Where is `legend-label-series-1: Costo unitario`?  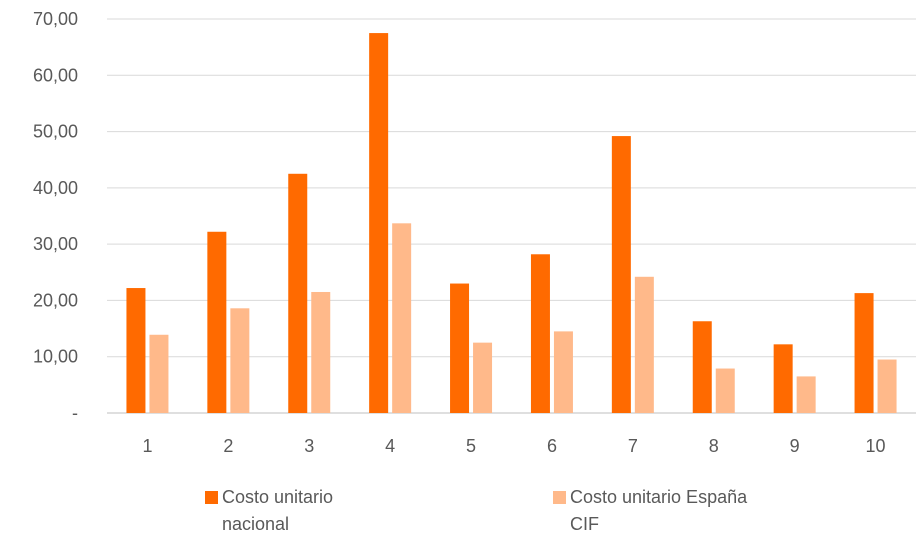
legend-label-series-1: Costo unitario is located at coordinates (277, 497).